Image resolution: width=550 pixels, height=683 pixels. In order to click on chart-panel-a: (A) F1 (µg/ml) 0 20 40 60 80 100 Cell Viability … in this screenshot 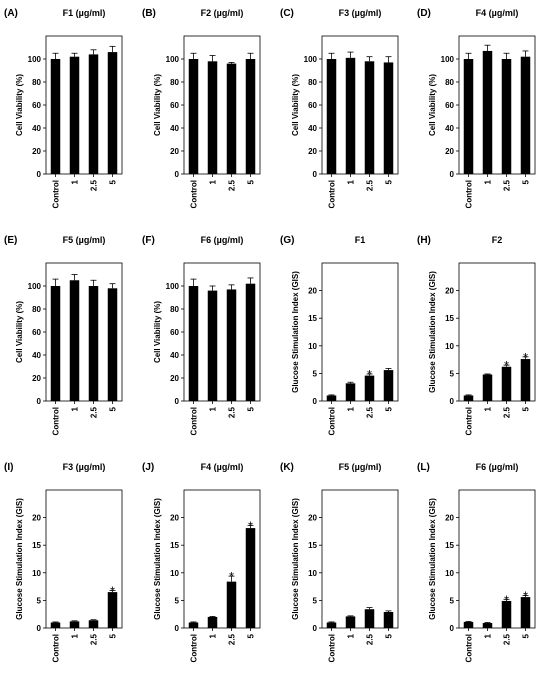, I will do `click(68, 112)`.